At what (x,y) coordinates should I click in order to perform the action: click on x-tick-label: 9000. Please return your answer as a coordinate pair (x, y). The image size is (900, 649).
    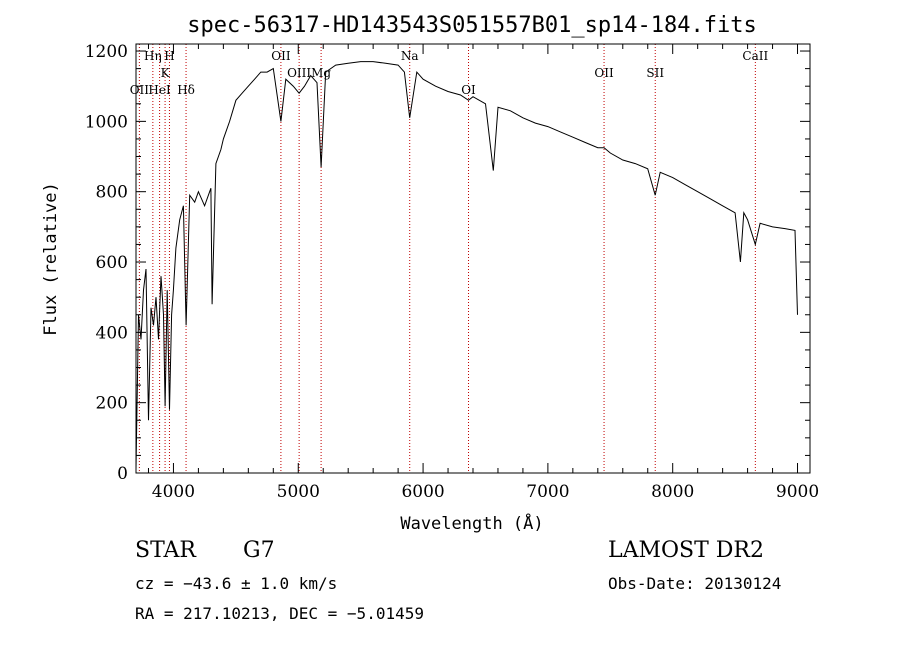
    Looking at the image, I should click on (797, 492).